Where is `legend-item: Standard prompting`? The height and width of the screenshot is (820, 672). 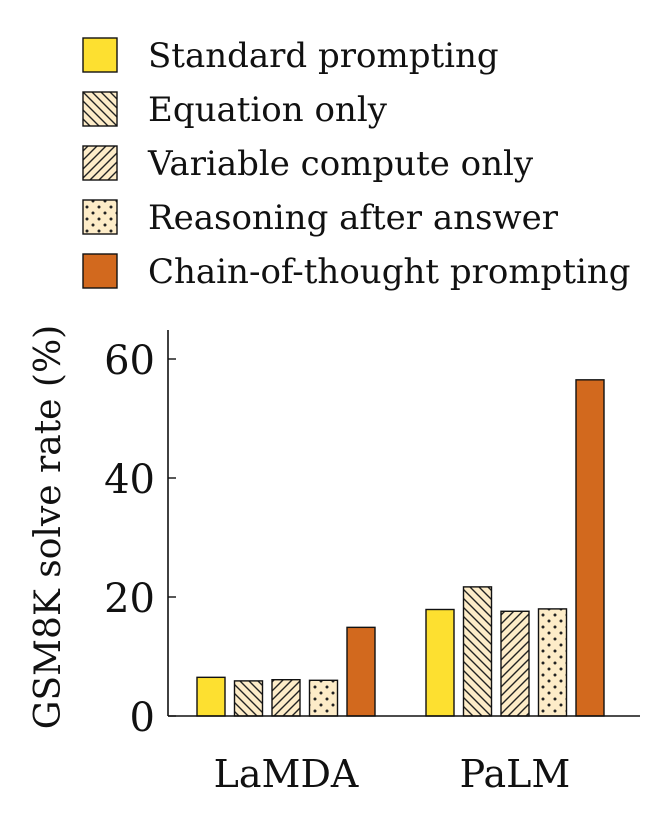
legend-item: Standard prompting is located at coordinates (290, 56).